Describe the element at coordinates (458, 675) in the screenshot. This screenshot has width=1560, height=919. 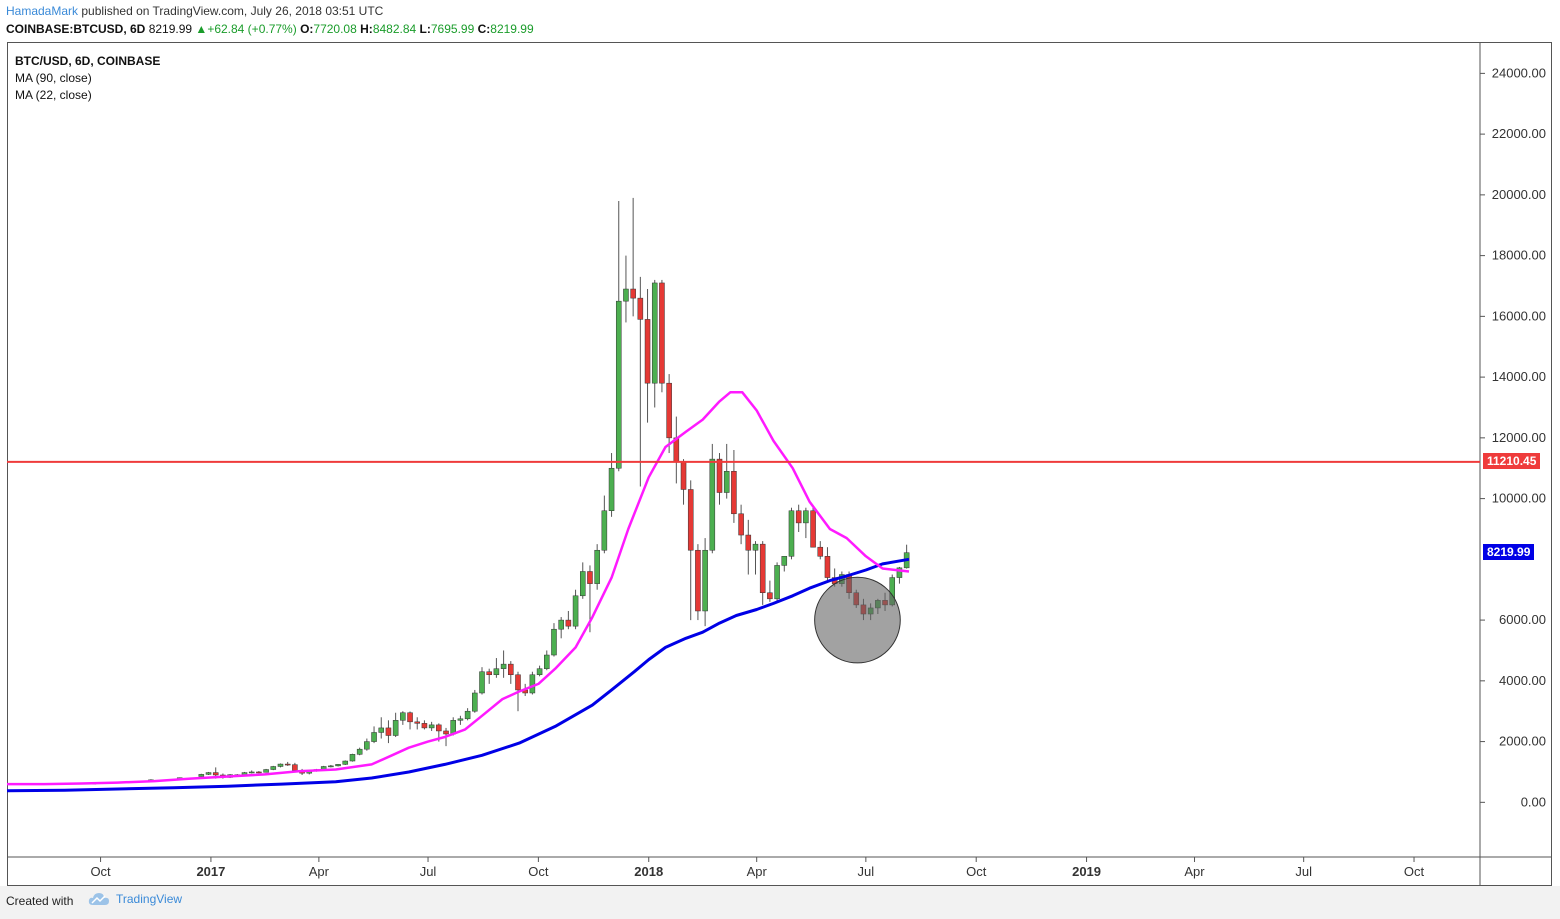
I see `ma90-line` at that location.